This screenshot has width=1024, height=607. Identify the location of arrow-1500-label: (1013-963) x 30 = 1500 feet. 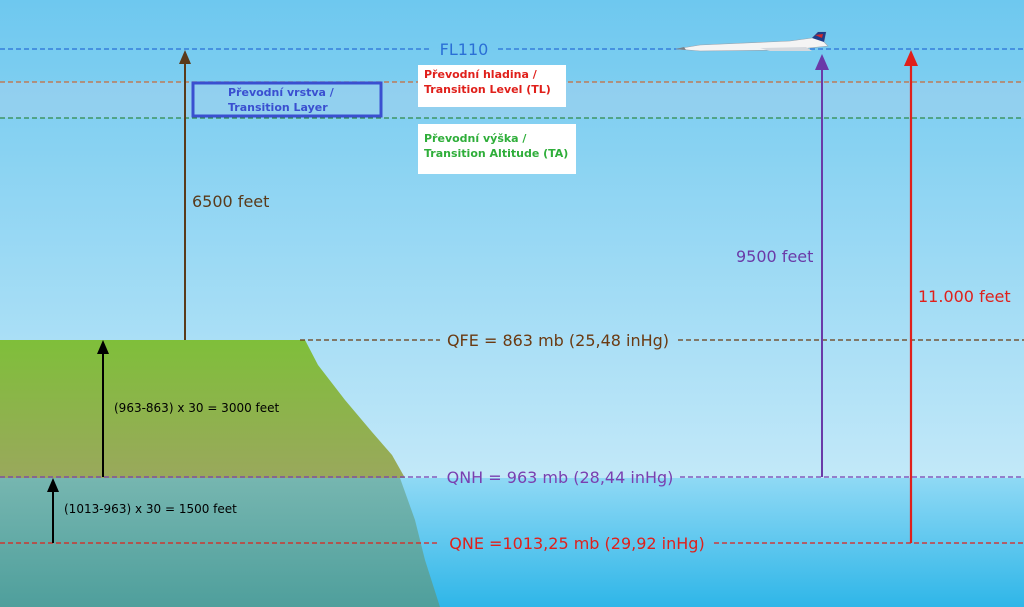
(150, 509).